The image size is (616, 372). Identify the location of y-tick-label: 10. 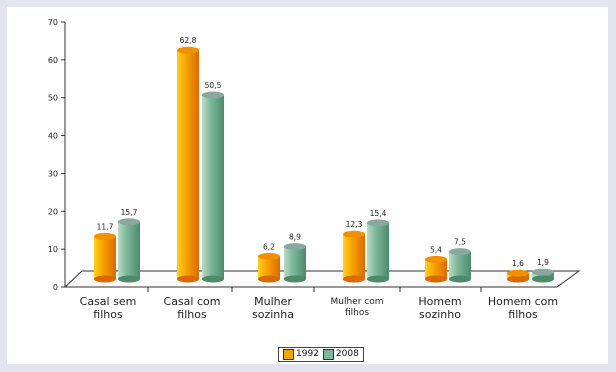
(53, 249).